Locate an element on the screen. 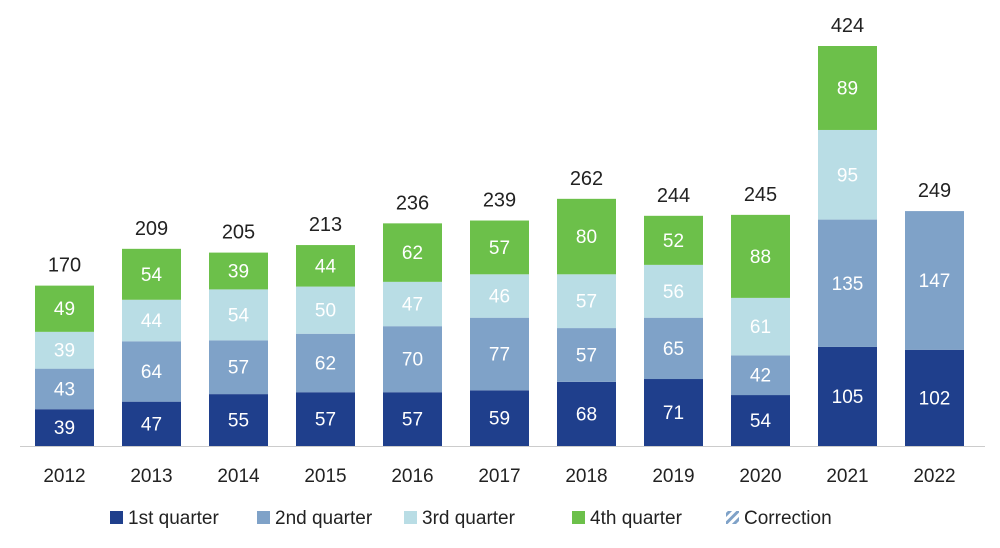 This screenshot has width=1000, height=548. bar-segment-label: 77 is located at coordinates (499, 355).